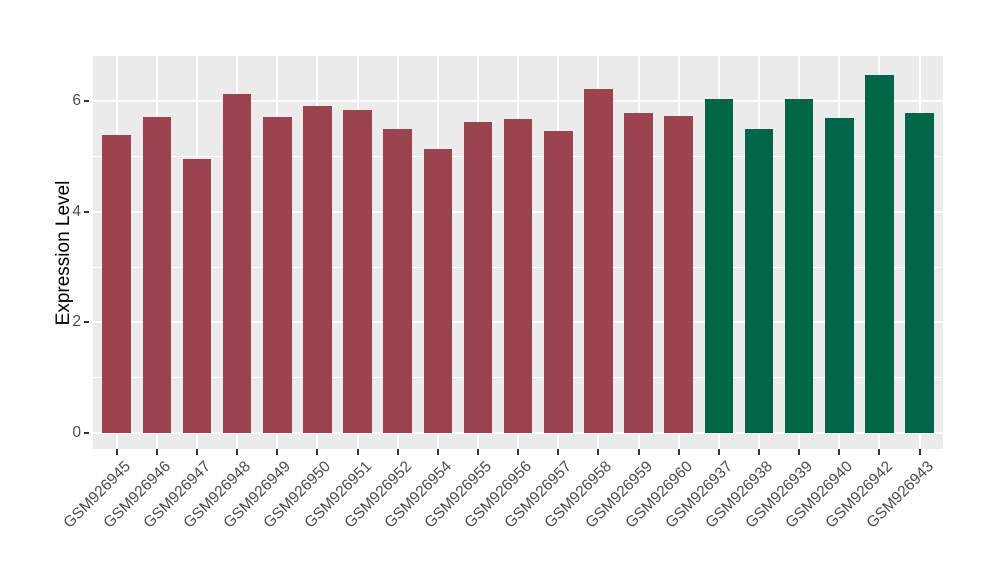  Describe the element at coordinates (919, 273) in the screenshot. I see `bar-GSM926943` at that location.